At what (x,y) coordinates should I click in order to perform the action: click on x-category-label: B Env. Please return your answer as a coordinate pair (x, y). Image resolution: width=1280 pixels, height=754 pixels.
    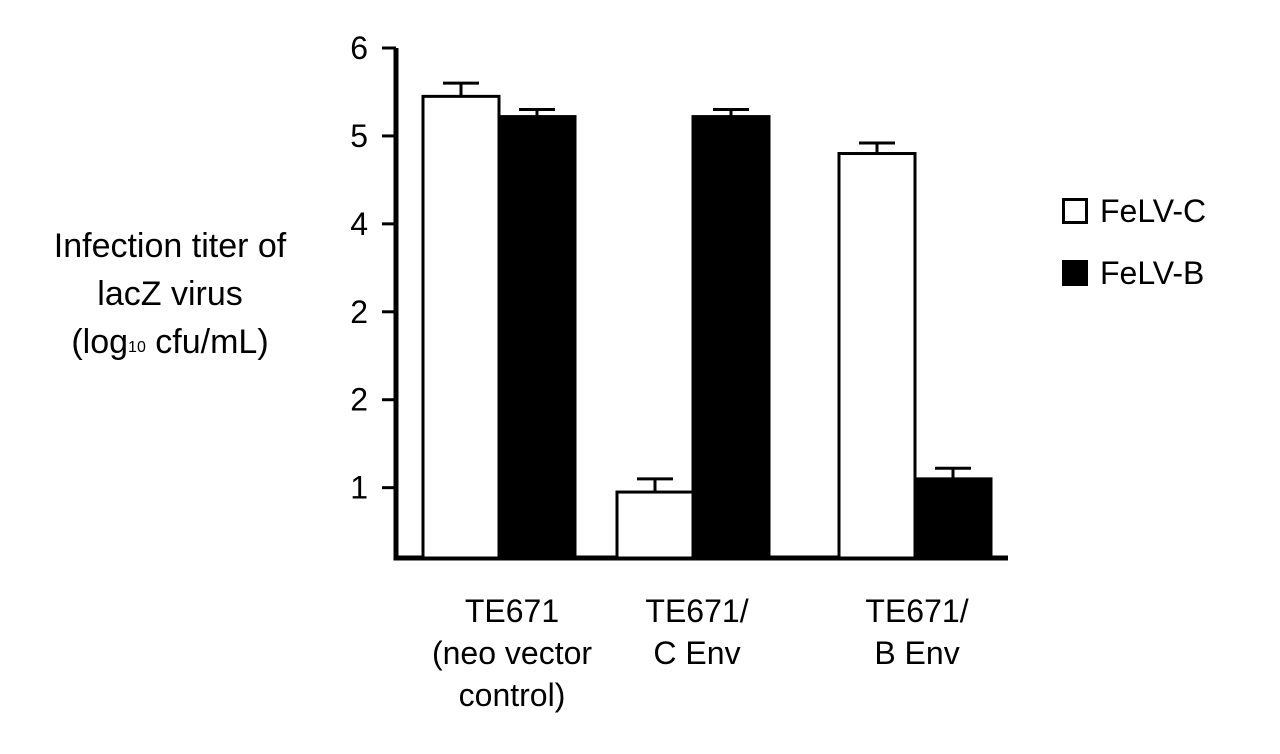
    Looking at the image, I should click on (916, 653).